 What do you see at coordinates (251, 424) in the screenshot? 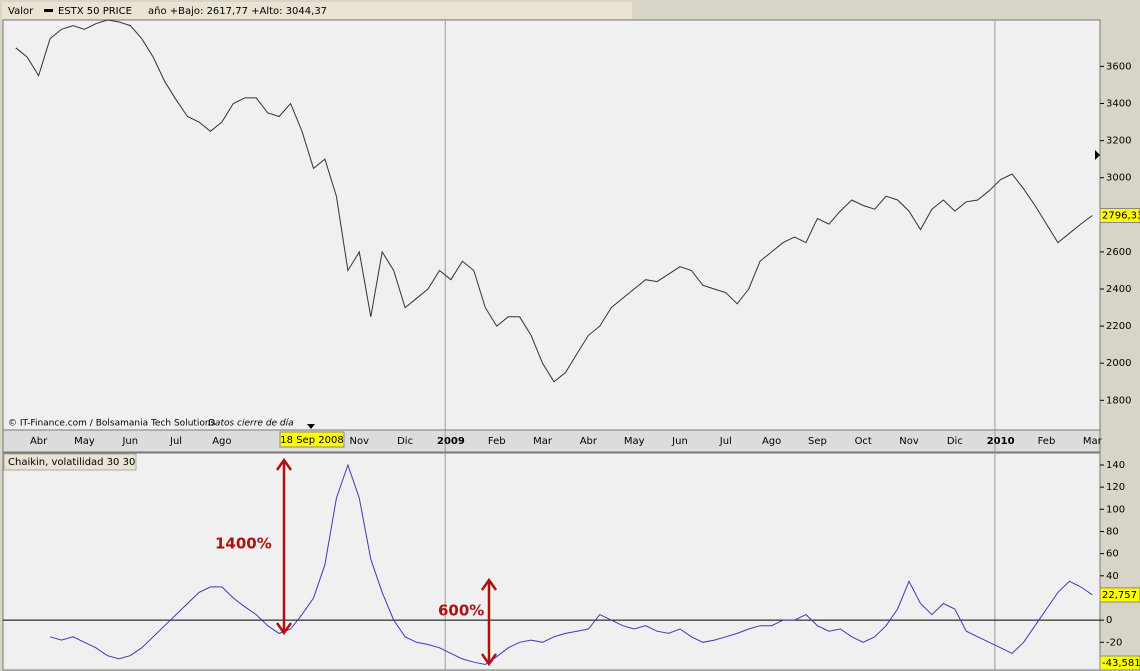
I see `footer-note: Datos cierre de día` at bounding box center [251, 424].